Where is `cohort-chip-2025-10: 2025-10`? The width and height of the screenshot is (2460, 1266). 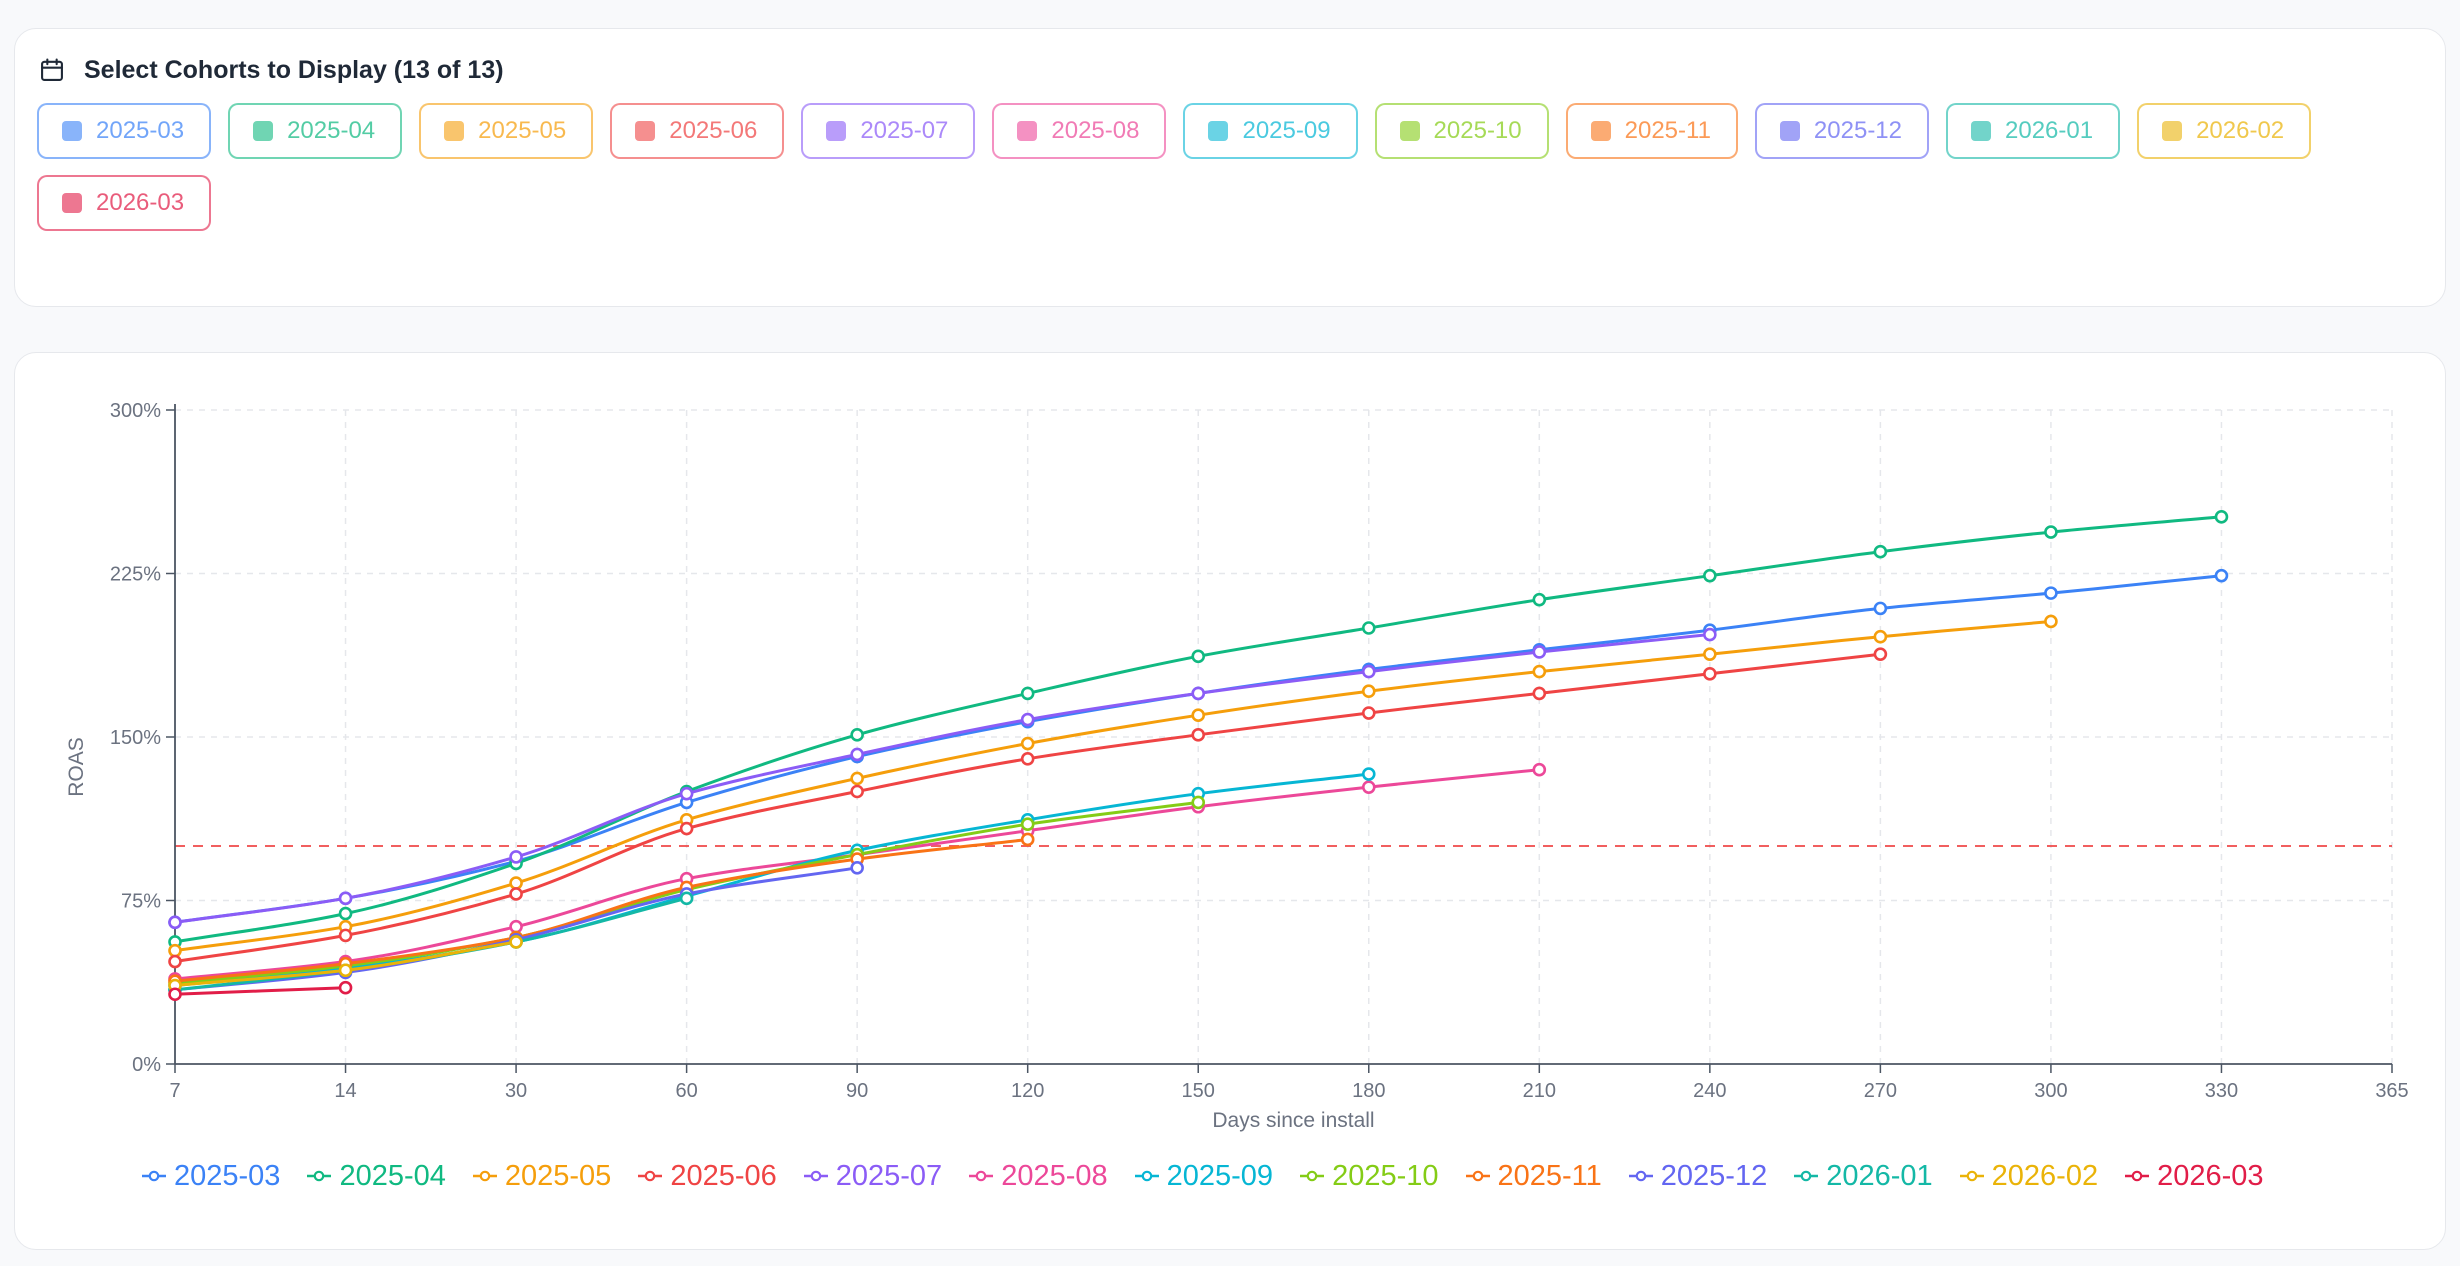 cohort-chip-2025-10: 2025-10 is located at coordinates (1461, 131).